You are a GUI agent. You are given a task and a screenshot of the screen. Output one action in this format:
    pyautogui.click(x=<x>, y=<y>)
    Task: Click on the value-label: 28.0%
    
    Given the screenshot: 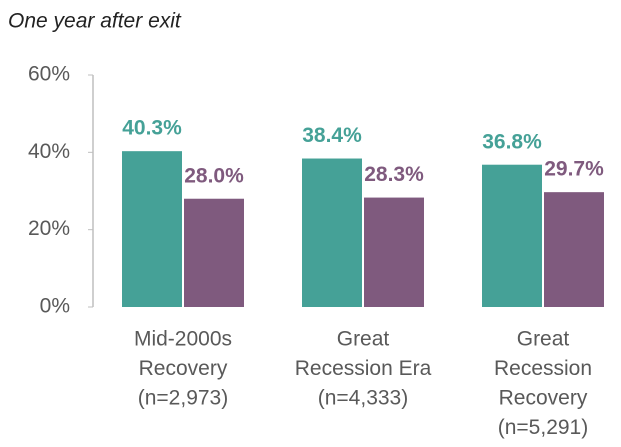 What is the action you would take?
    pyautogui.click(x=214, y=175)
    